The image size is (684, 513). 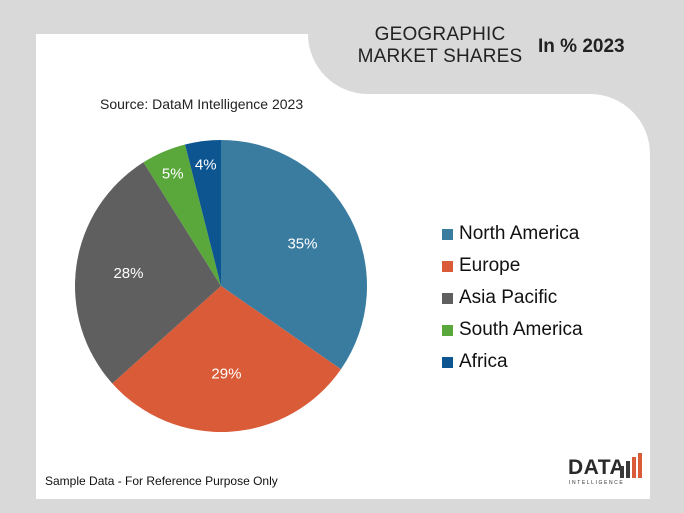 What do you see at coordinates (440, 56) in the screenshot?
I see `chart-title-line-2: MARKET SHARES` at bounding box center [440, 56].